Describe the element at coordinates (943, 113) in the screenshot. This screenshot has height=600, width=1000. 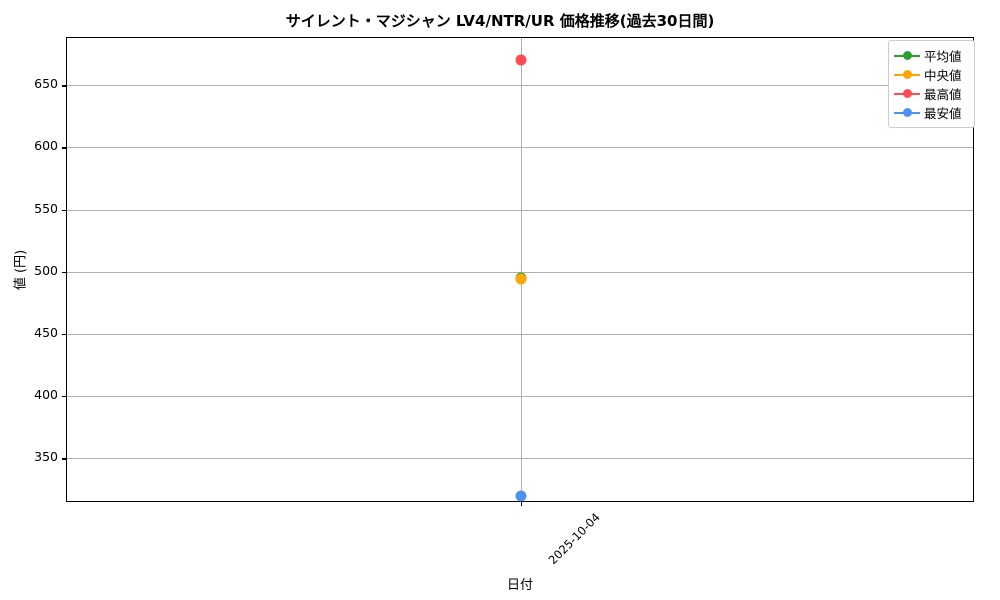
I see `legend-label: 最安値` at that location.